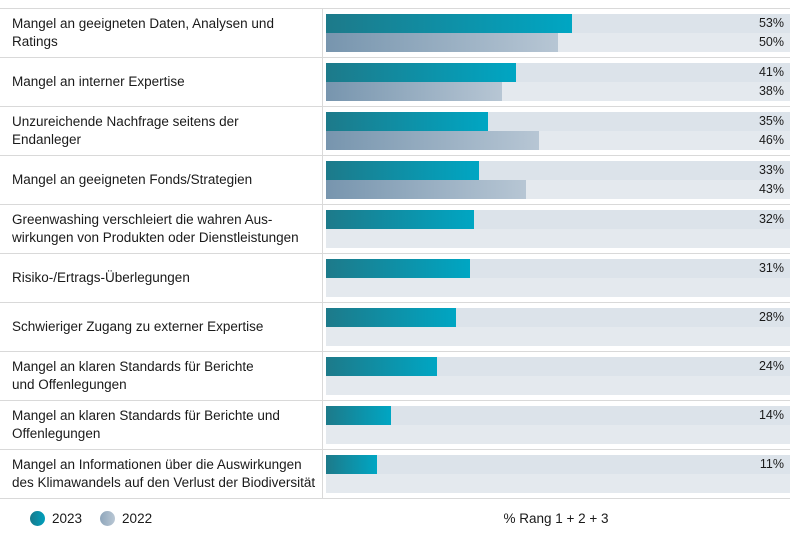 Image resolution: width=800 pixels, height=538 pixels. I want to click on legend-label-2023: 2023, so click(67, 518).